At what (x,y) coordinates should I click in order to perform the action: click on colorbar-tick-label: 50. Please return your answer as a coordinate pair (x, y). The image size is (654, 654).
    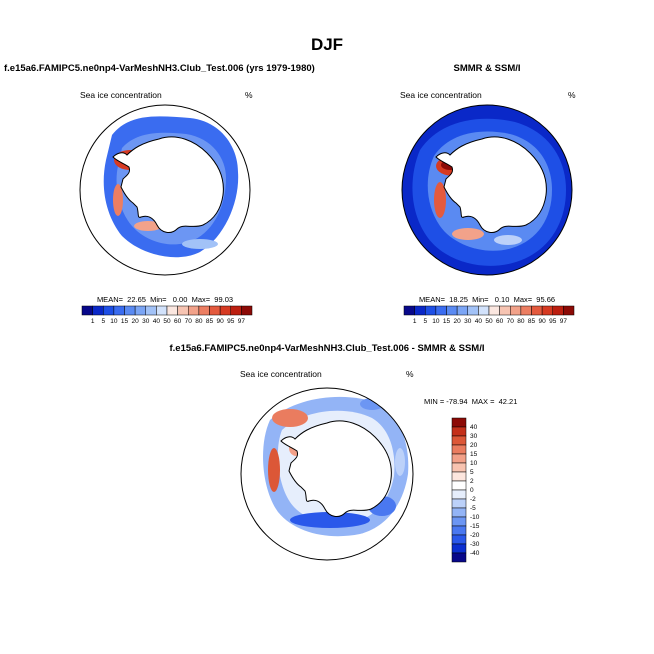
    Looking at the image, I should click on (167, 321).